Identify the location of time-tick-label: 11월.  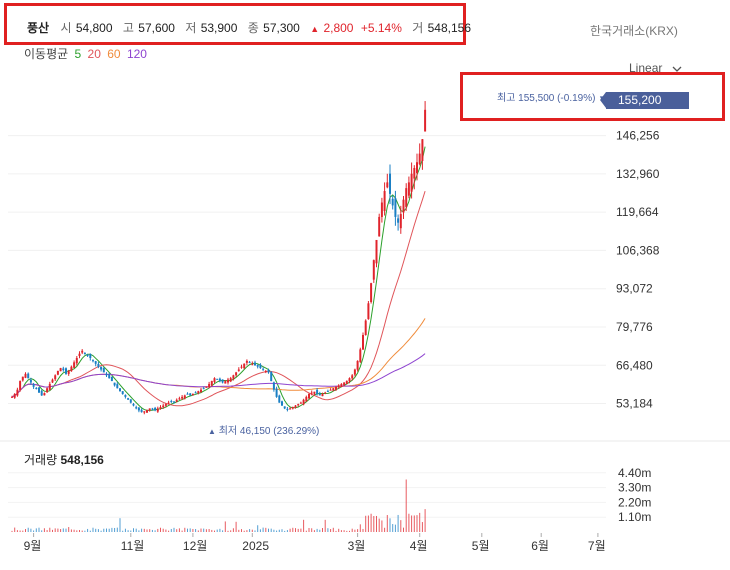
(133, 546).